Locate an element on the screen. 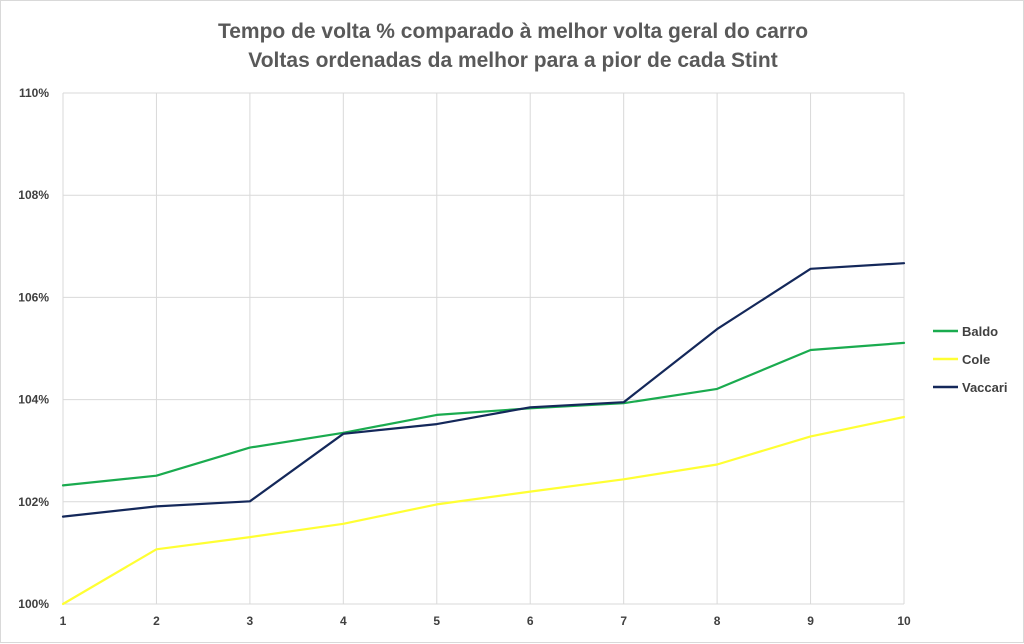 The image size is (1024, 644). legend: Baldo Cole Vaccari is located at coordinates (970, 359).